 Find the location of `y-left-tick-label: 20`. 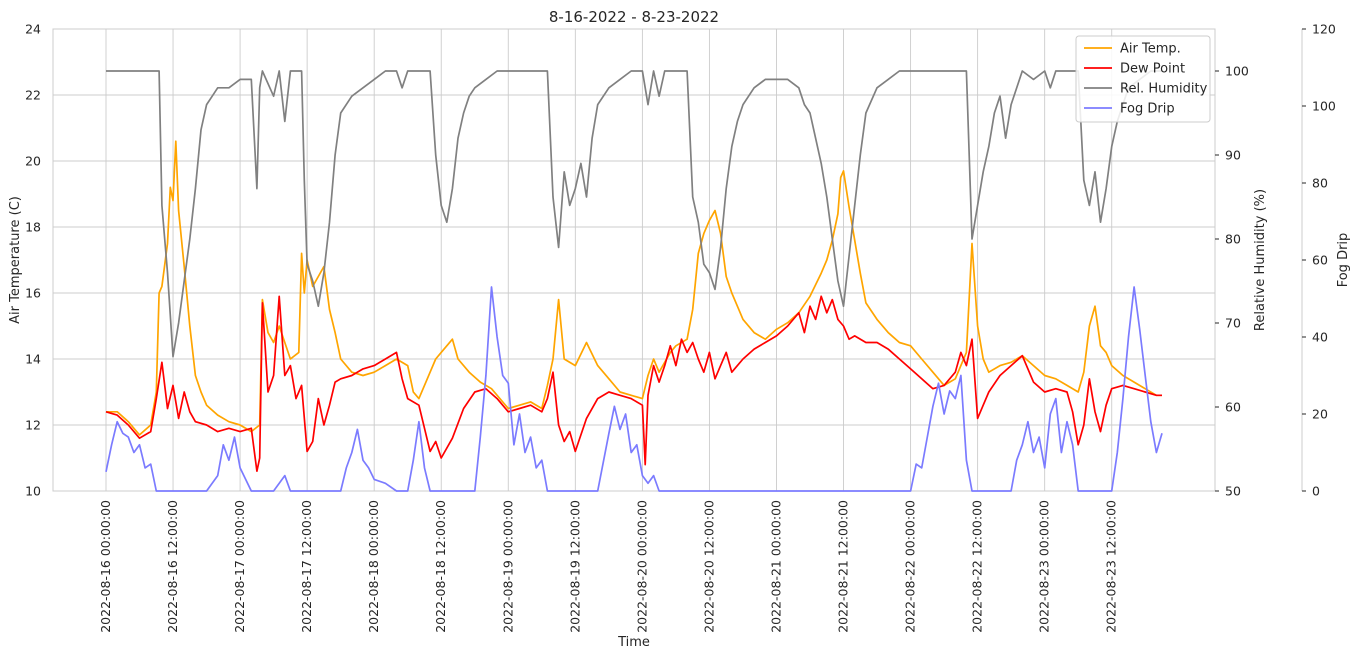

y-left-tick-label: 20 is located at coordinates (33, 161).